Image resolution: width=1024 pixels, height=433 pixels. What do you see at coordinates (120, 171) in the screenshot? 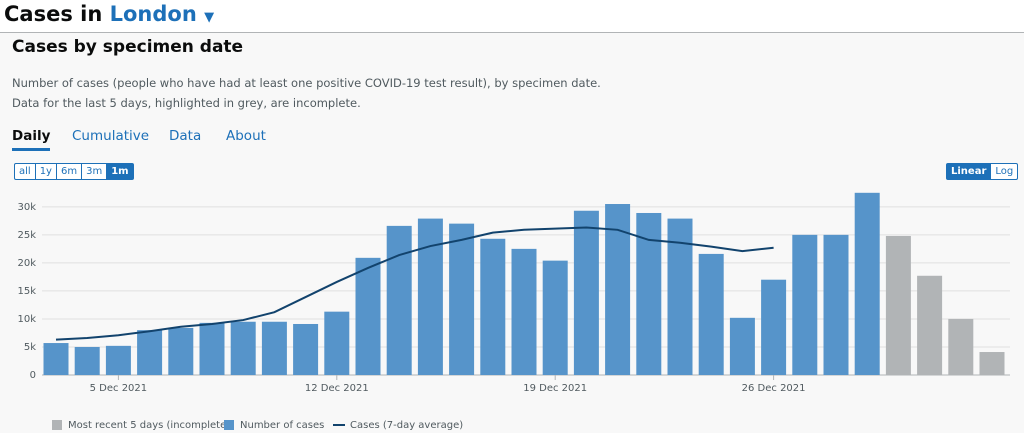
I see `range-button: 1m` at bounding box center [120, 171].